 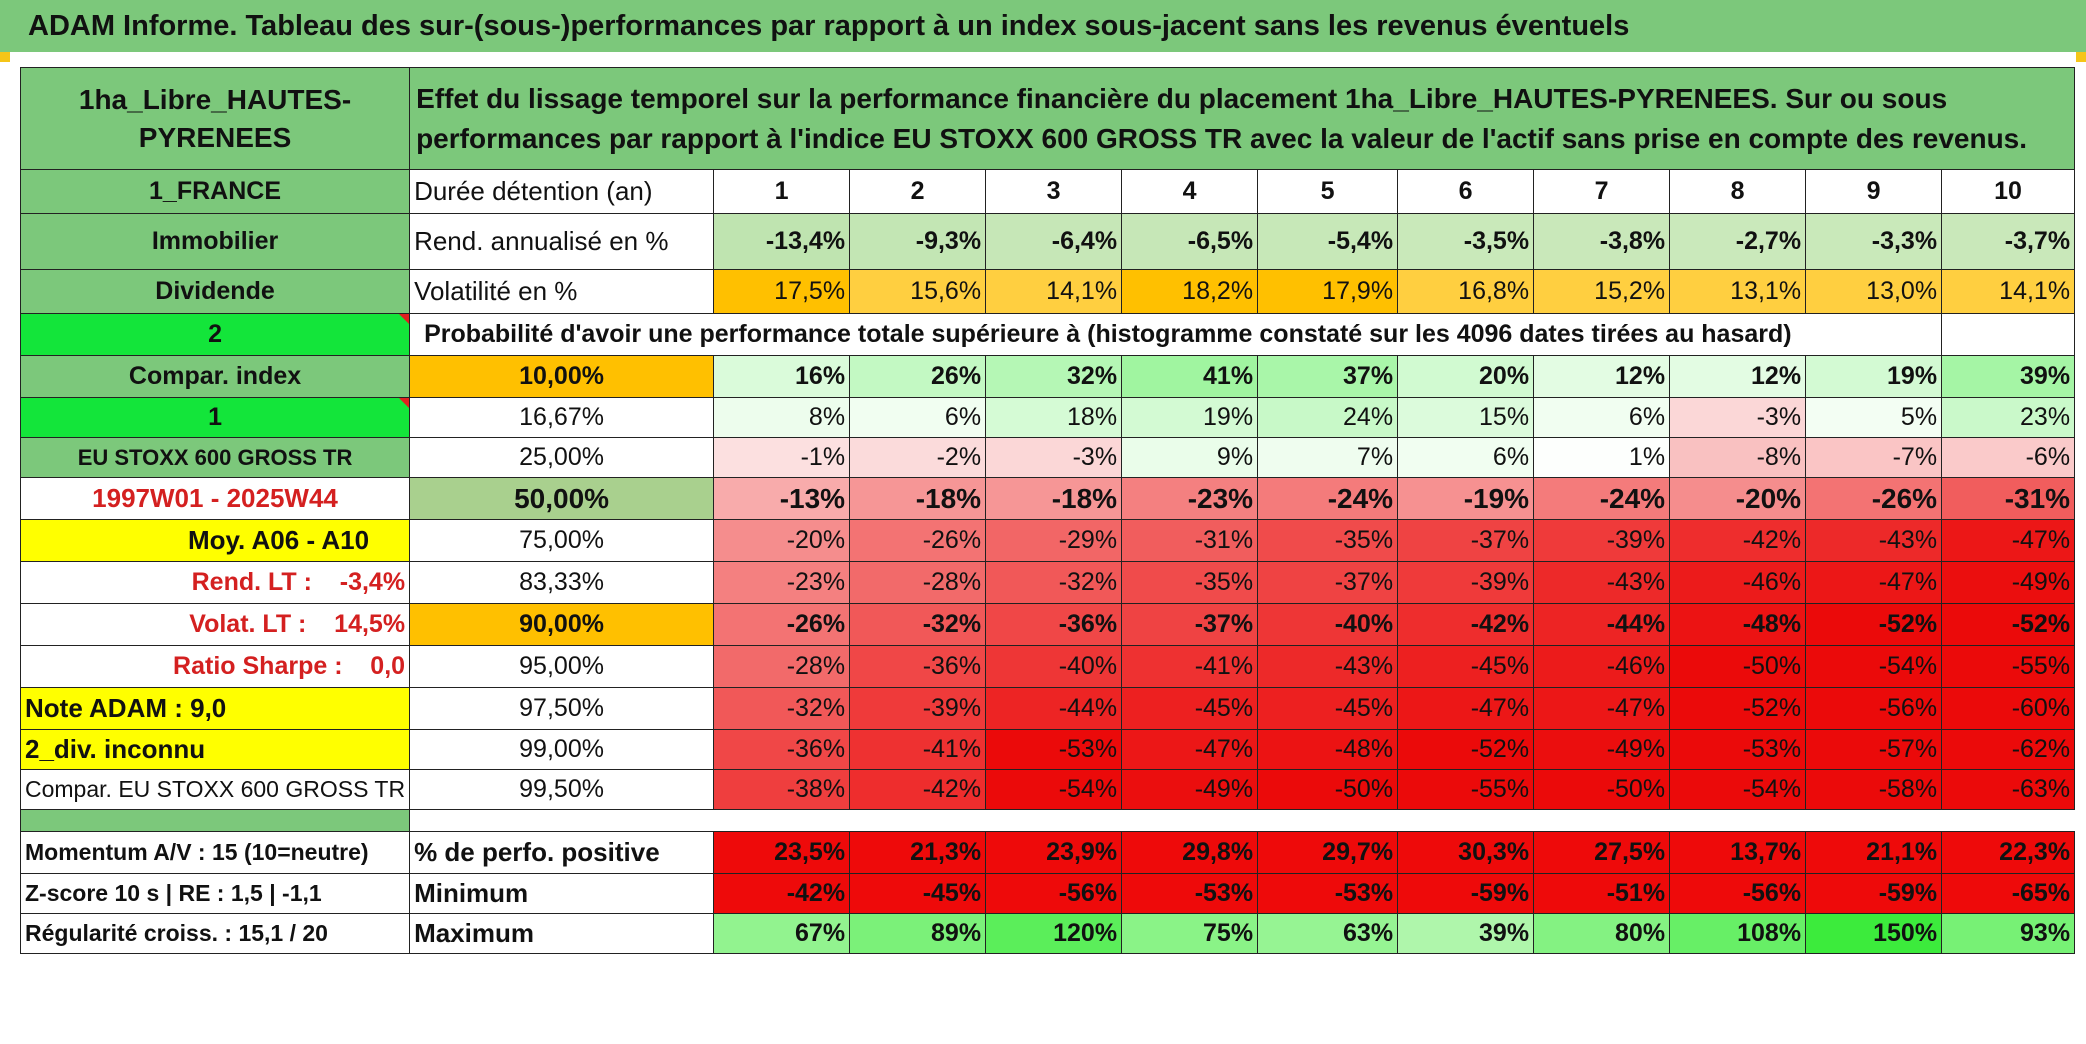 What do you see at coordinates (215, 417) in the screenshot?
I see `code-1-cell: 1` at bounding box center [215, 417].